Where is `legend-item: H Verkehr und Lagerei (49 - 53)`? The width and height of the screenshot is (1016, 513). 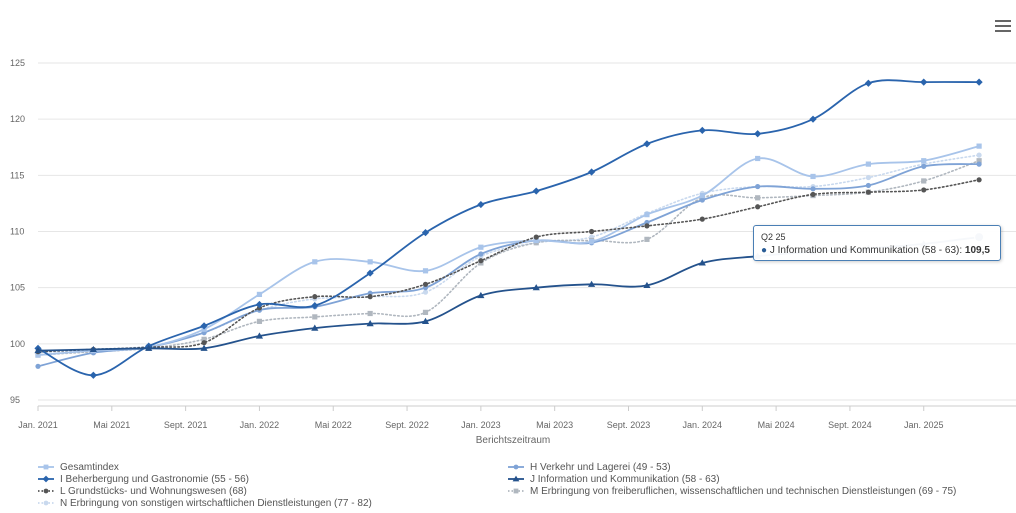
legend-item: H Verkehr und Lagerei (49 - 53) is located at coordinates (589, 467).